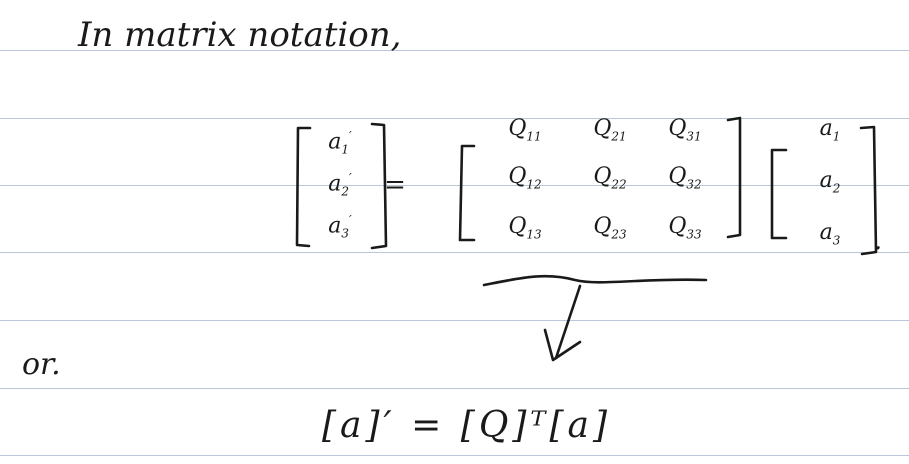 The image size is (909, 464). What do you see at coordinates (467, 425) in the screenshot?
I see `equation-2: [a]′ = [Q]ᵀ[a]` at bounding box center [467, 425].